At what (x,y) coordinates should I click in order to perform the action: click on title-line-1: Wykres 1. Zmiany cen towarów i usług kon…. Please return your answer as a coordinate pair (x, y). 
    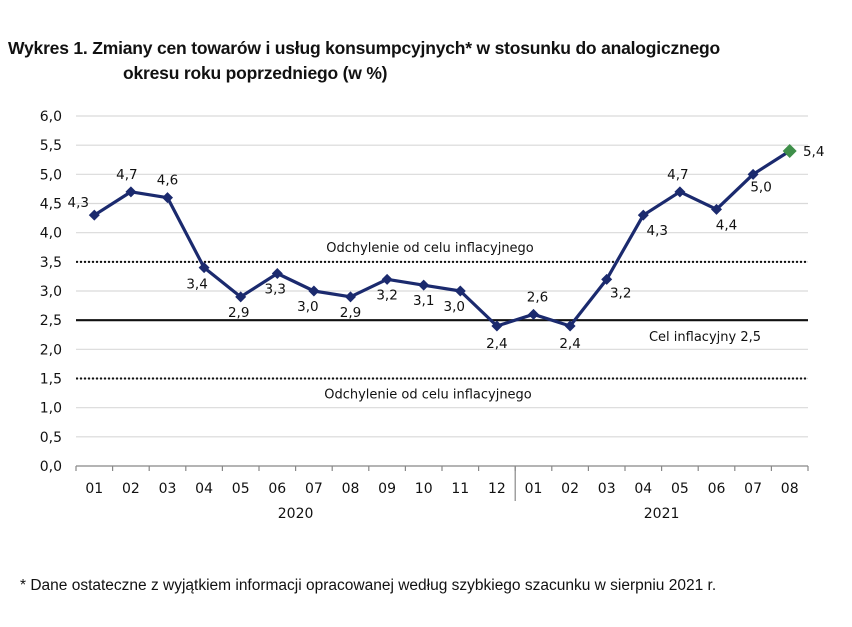
    Looking at the image, I should click on (364, 48).